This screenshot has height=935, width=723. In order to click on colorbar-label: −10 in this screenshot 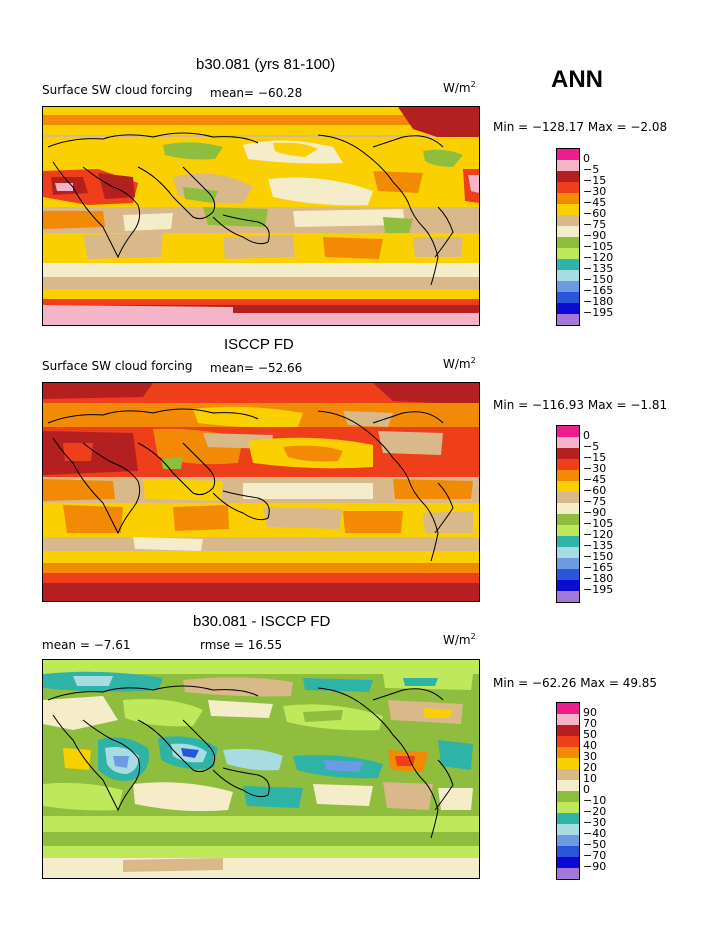, I will do `click(595, 800)`.